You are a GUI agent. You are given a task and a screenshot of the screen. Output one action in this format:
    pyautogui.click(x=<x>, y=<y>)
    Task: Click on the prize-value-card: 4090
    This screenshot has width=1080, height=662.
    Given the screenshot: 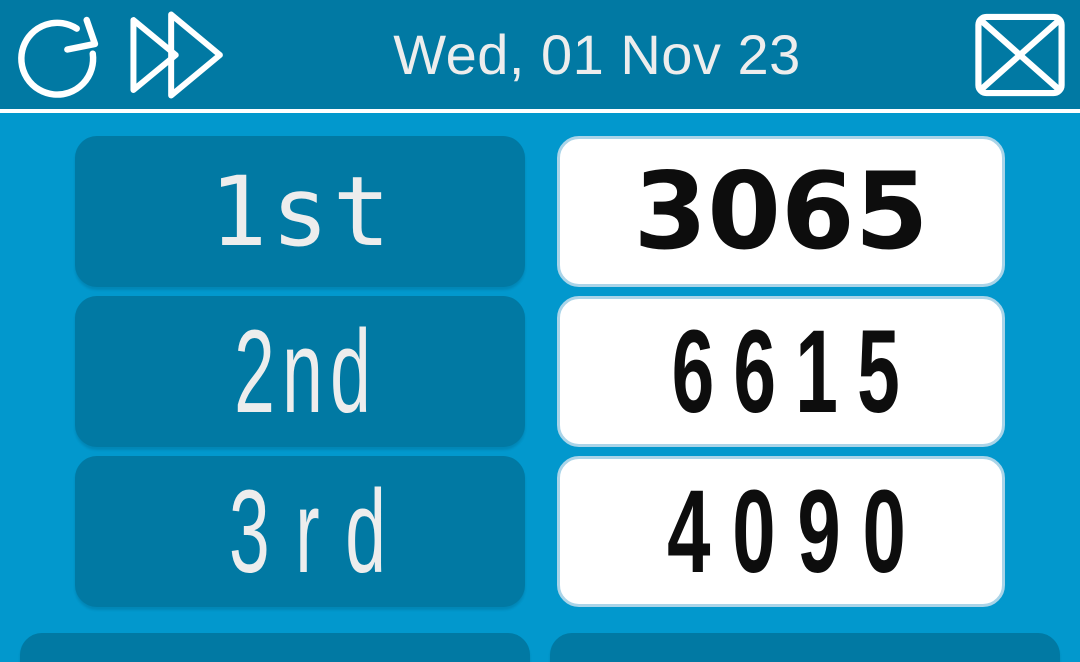 What is the action you would take?
    pyautogui.click(x=781, y=531)
    